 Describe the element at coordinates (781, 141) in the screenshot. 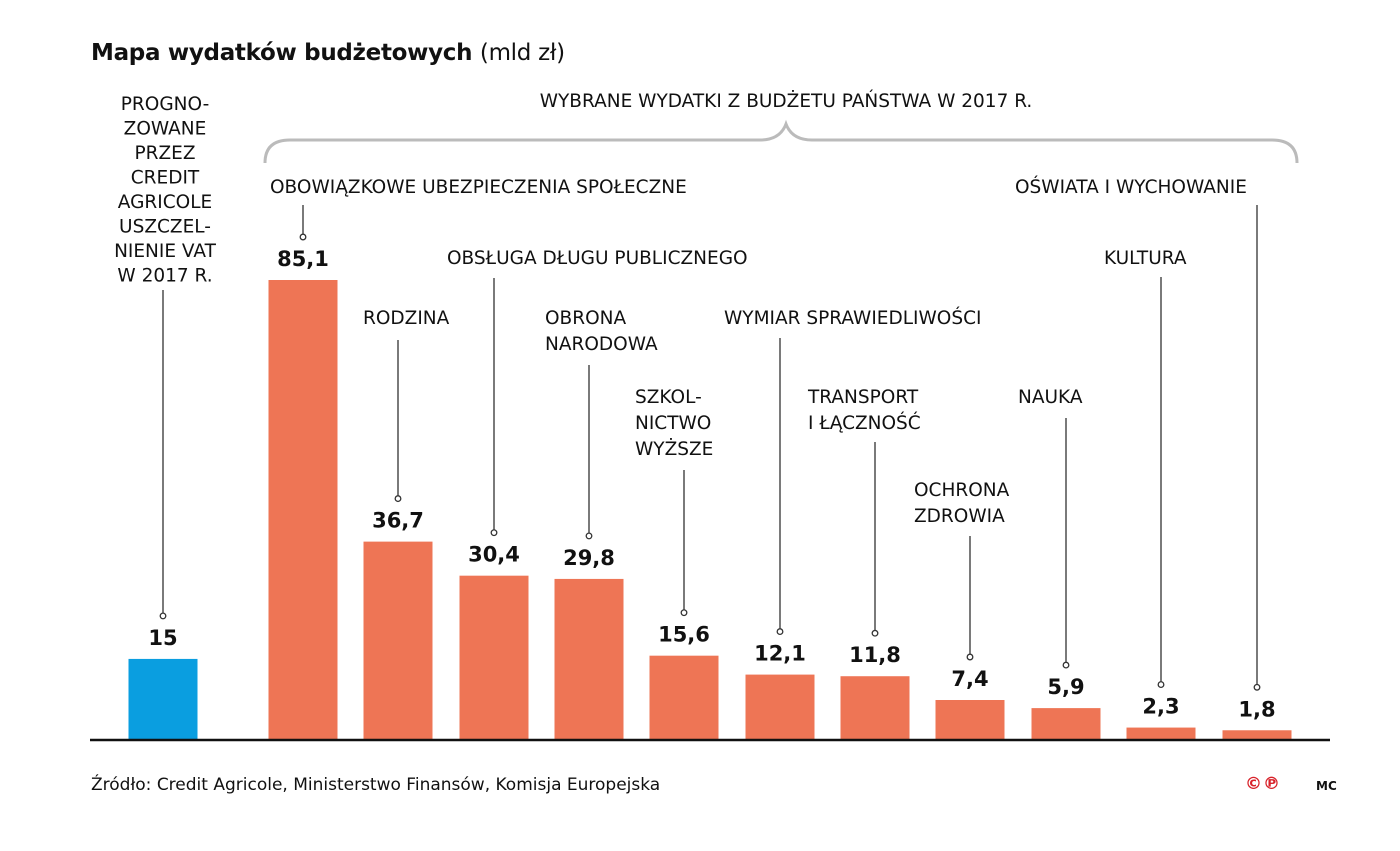

I see `group-brace` at that location.